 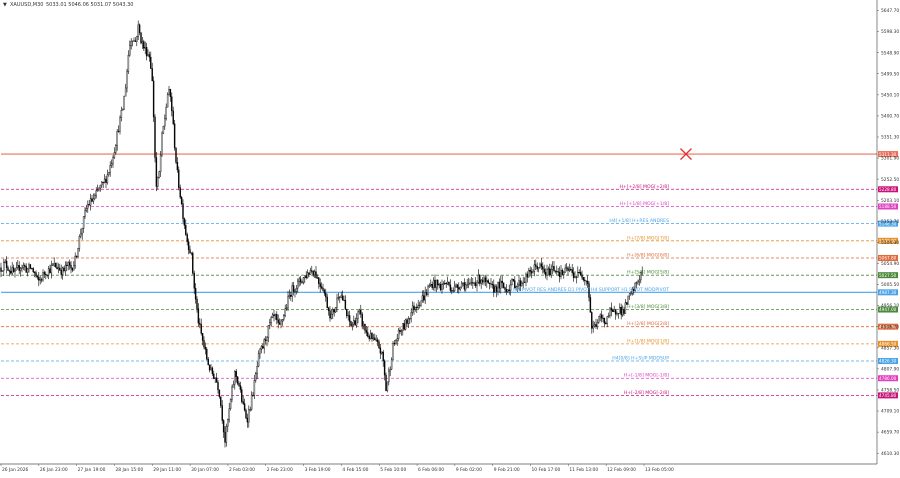 I want to click on y-tick-label: 4709.10, so click(x=890, y=412).